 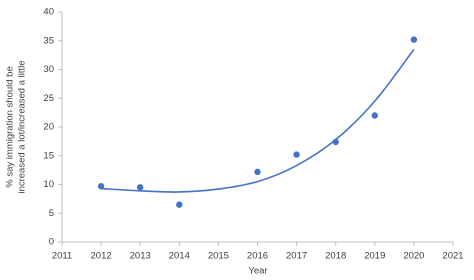 I want to click on y-tick-label: 40, so click(x=48, y=12).